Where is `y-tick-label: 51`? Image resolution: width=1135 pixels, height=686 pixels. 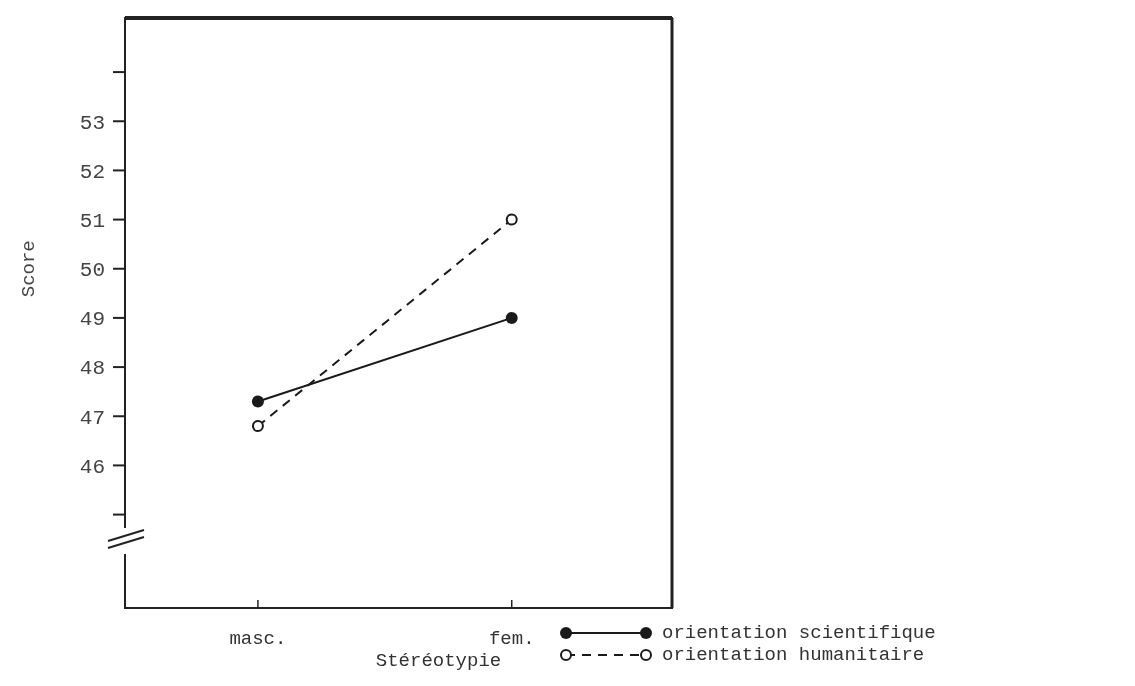
y-tick-label: 51 is located at coordinates (92, 221).